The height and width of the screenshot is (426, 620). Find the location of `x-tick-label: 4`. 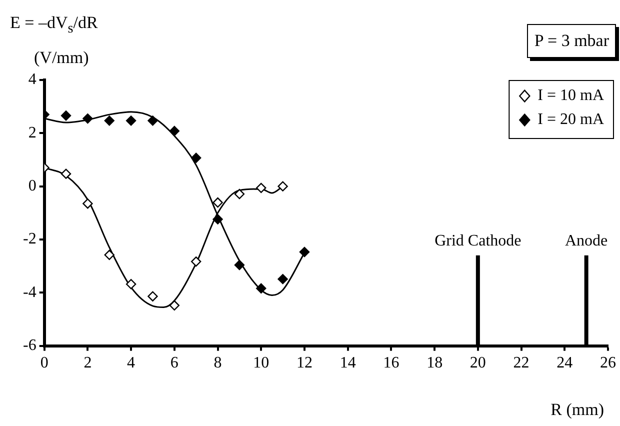

x-tick-label: 4 is located at coordinates (131, 363).